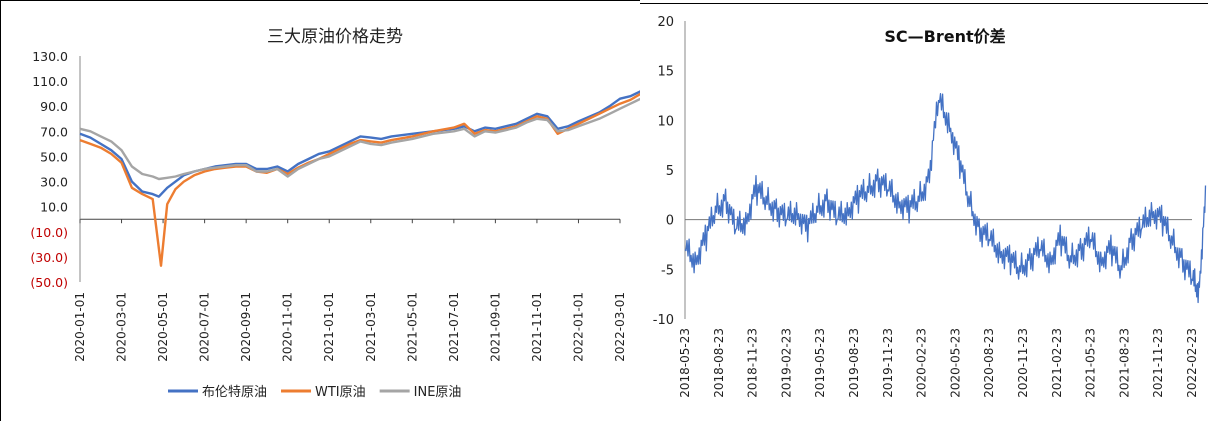 The width and height of the screenshot is (1220, 425). What do you see at coordinates (537, 327) in the screenshot?
I see `x-tick-label: 2021-11-01` at bounding box center [537, 327].